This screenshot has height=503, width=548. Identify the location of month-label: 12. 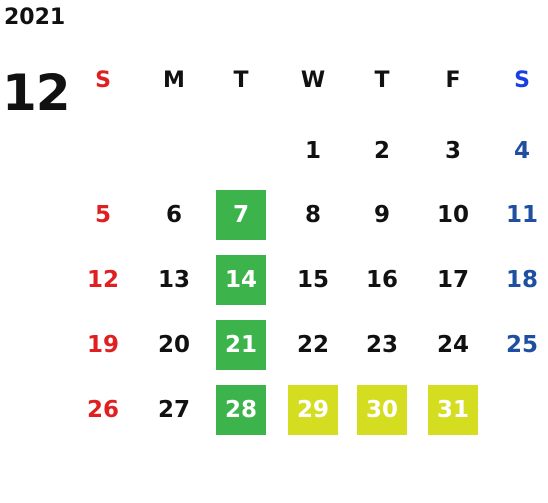
(36, 93).